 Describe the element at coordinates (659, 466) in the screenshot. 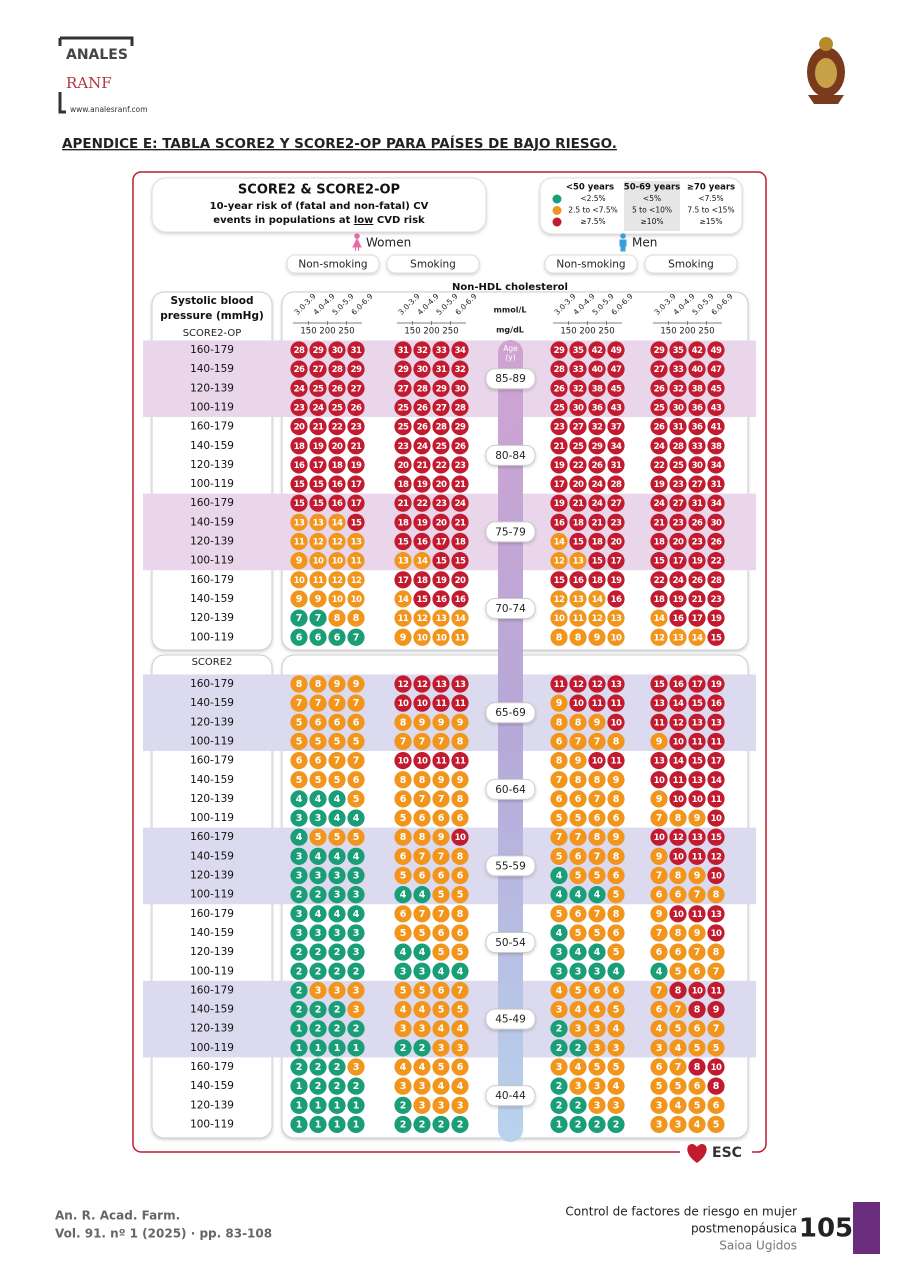

I see `risk-value: 22` at that location.